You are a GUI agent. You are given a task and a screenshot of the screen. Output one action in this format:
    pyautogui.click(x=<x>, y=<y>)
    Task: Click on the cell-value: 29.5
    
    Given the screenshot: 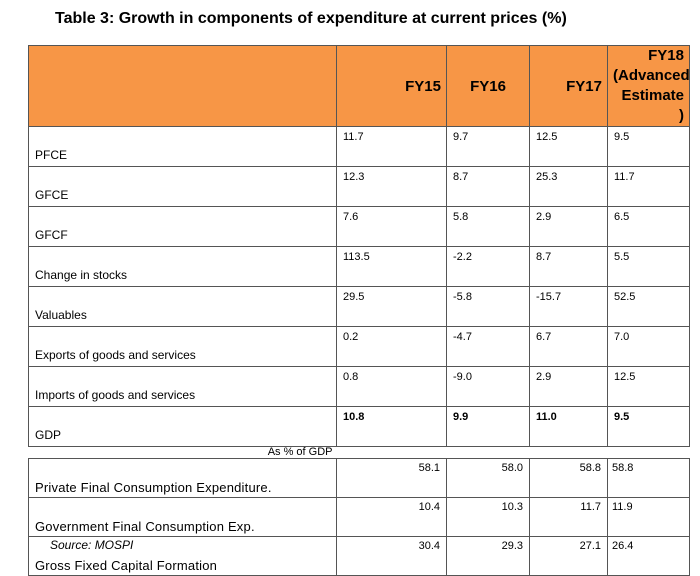 What is the action you would take?
    pyautogui.click(x=391, y=306)
    